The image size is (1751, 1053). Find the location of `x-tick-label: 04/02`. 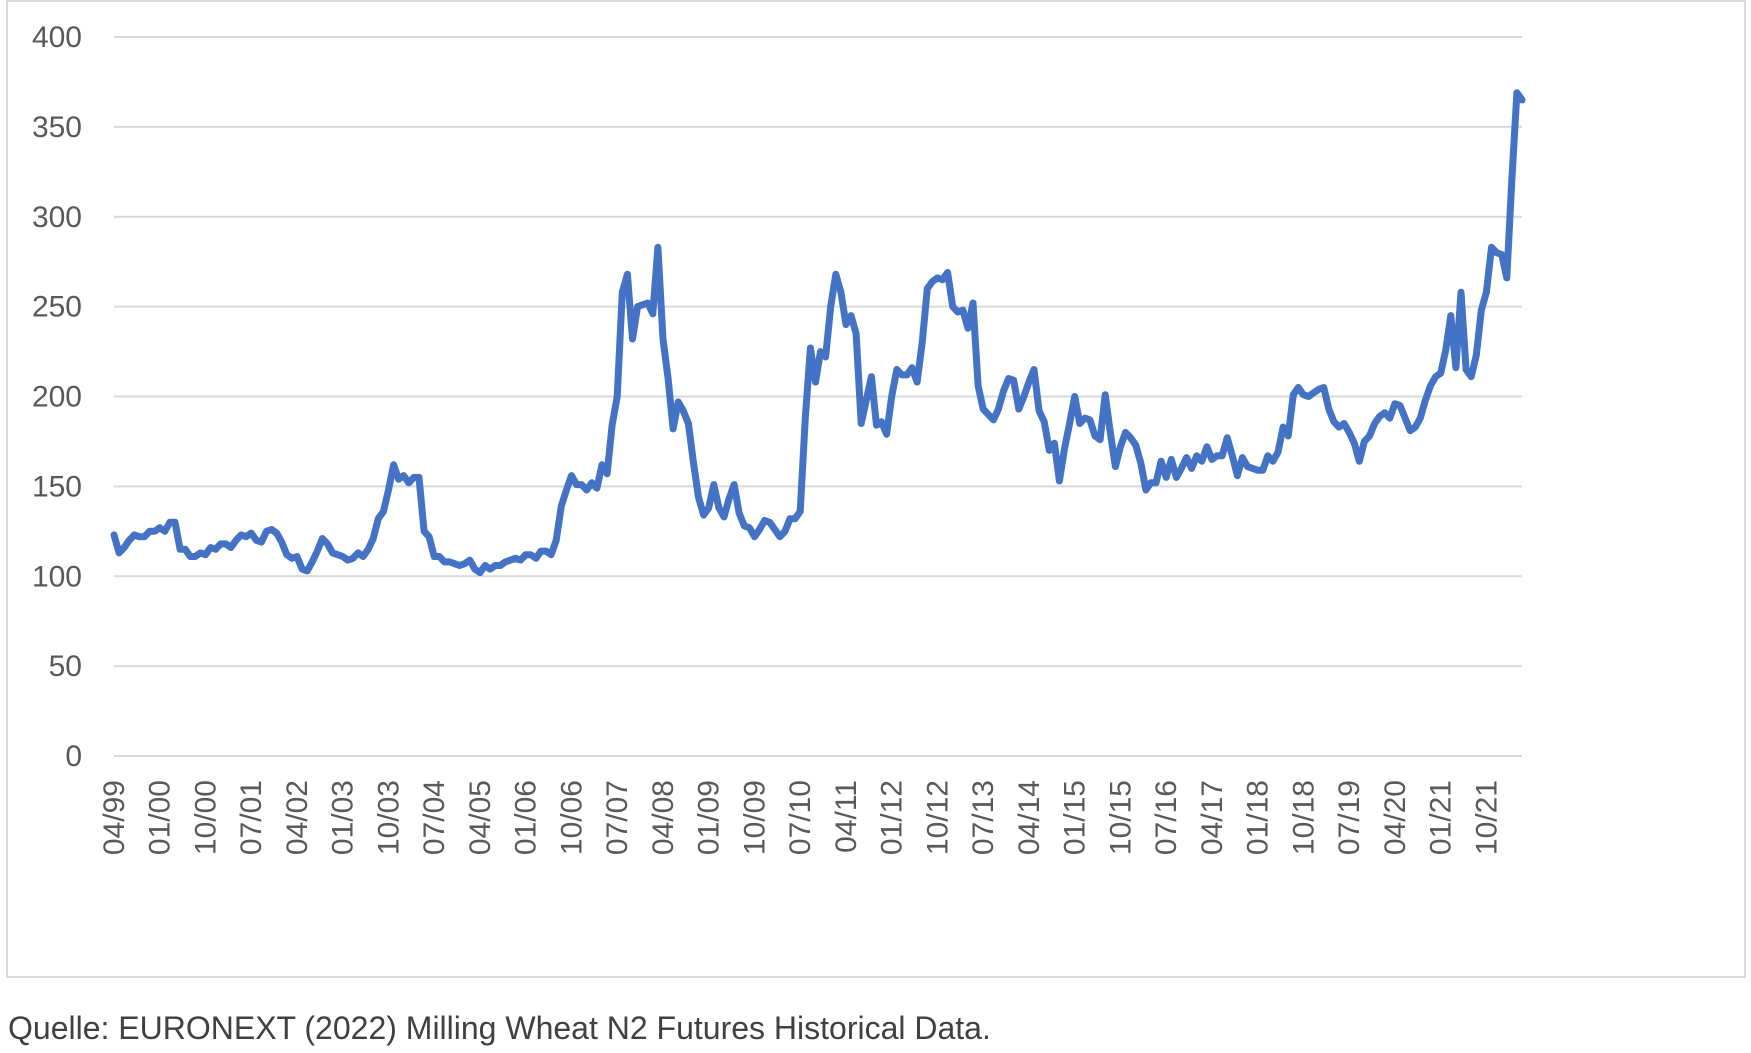

x-tick-label: 04/02 is located at coordinates (297, 817).